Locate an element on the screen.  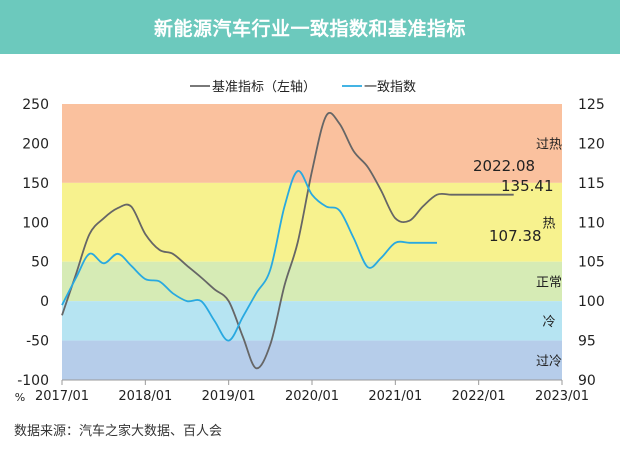
legend: 基准指标（左轴） 一致指数 is located at coordinates (303, 87).